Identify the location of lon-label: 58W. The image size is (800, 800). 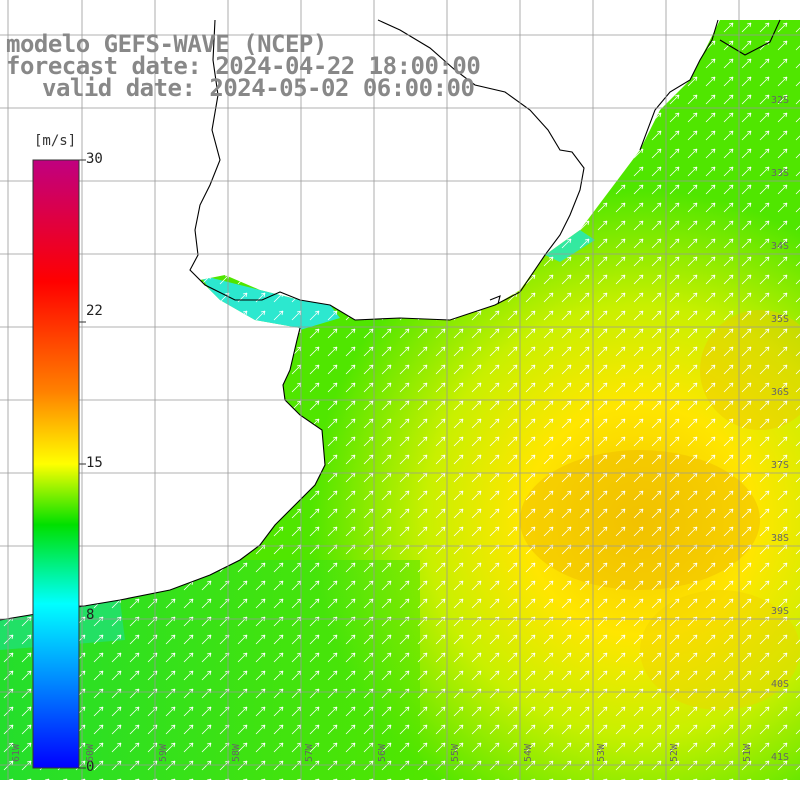
(236, 752).